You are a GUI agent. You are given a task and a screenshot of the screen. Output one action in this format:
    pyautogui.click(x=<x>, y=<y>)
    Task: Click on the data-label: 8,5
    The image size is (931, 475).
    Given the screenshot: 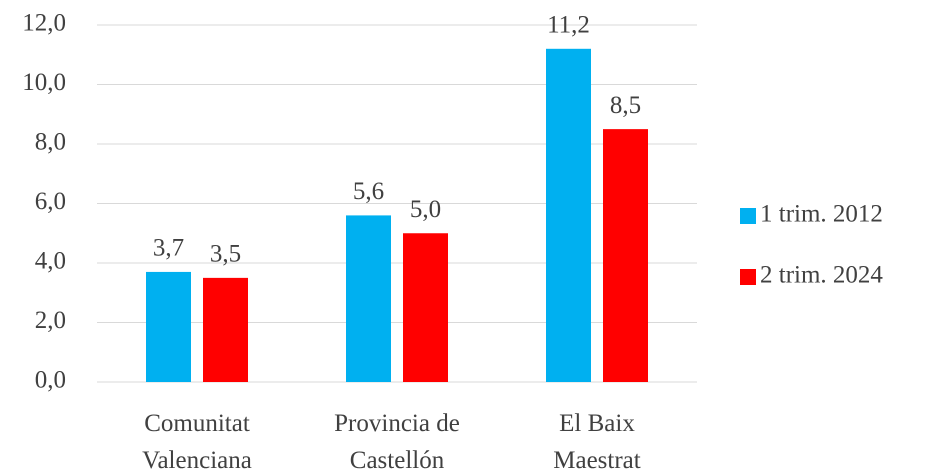 What is the action you would take?
    pyautogui.click(x=625, y=105)
    